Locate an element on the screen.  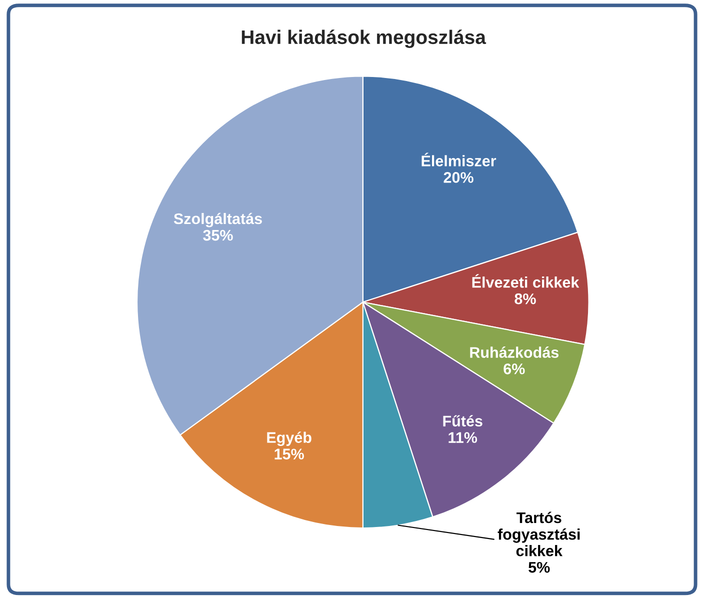
data-label: 6% is located at coordinates (514, 369).